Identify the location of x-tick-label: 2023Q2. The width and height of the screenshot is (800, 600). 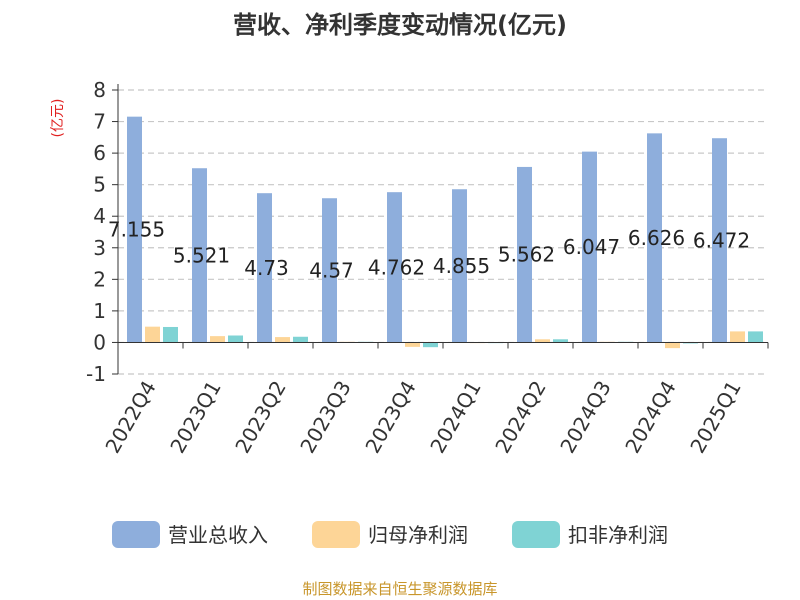
(260, 417).